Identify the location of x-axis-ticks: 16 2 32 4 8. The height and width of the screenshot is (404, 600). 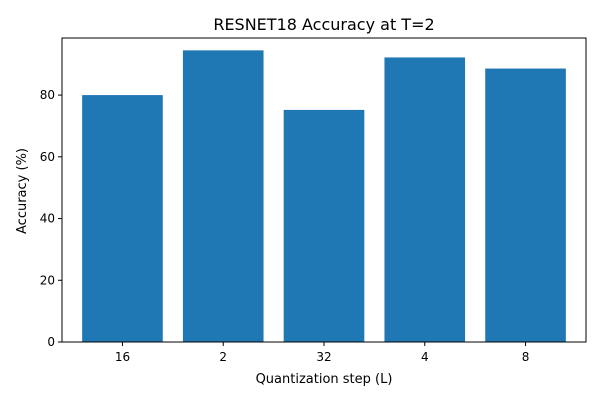
(322, 353).